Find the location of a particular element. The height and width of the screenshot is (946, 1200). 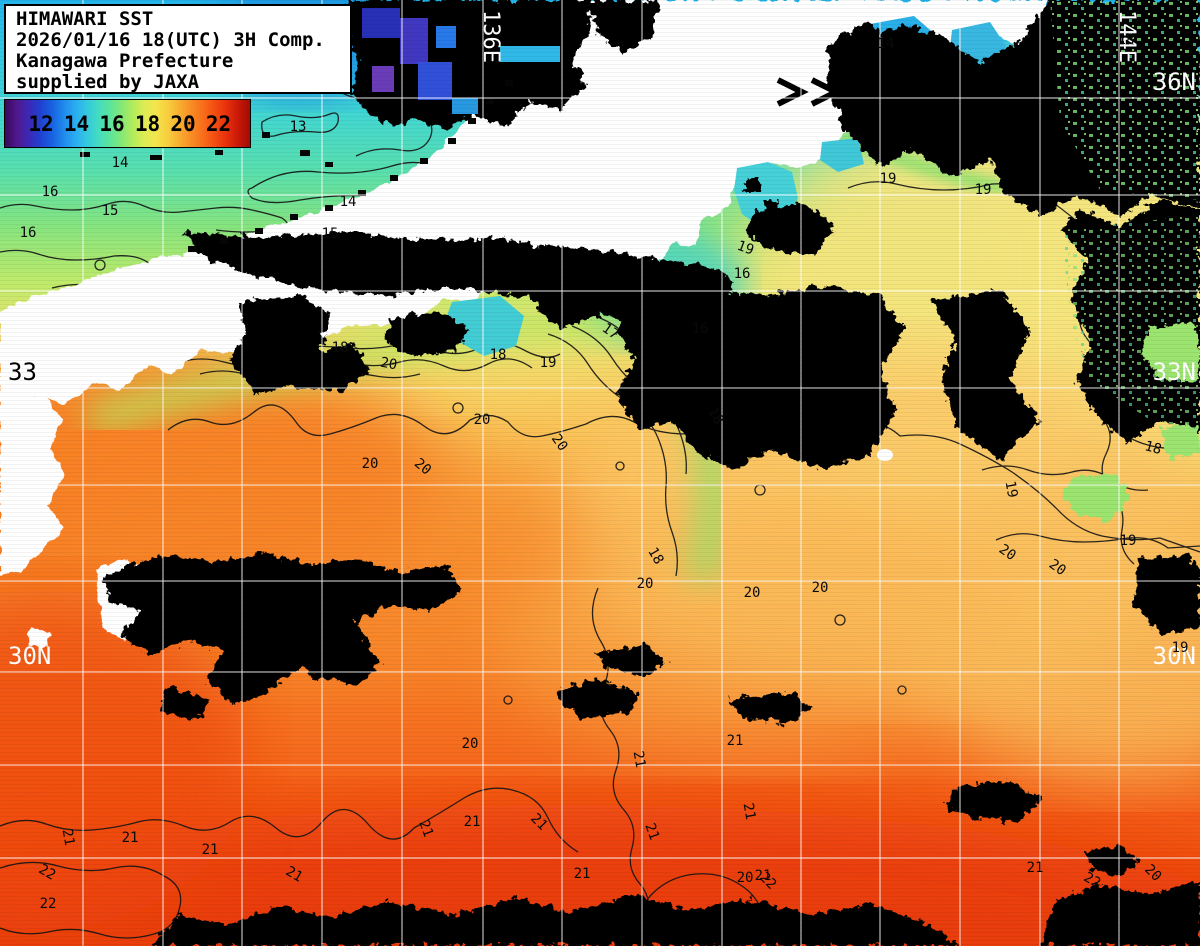

cloud-center is located at coordinates (760, 378).